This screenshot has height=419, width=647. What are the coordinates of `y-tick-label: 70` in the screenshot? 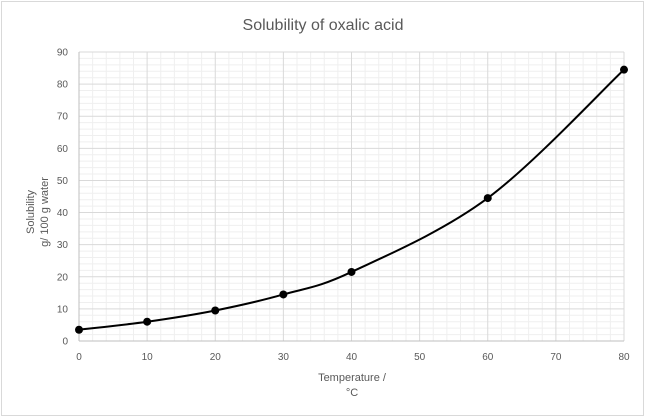 It's located at (63, 117).